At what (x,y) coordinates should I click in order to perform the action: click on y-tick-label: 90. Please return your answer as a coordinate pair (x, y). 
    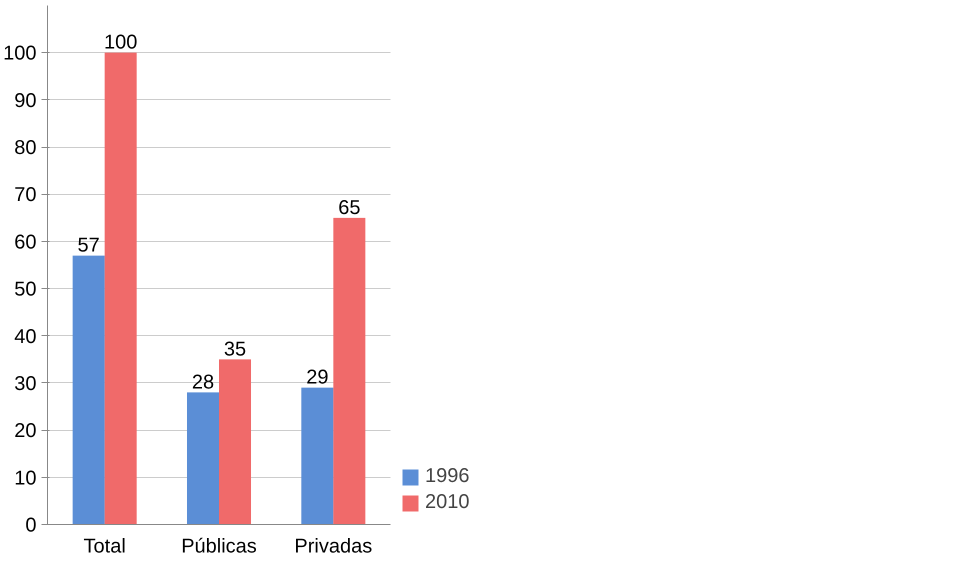
    Looking at the image, I should click on (25, 101).